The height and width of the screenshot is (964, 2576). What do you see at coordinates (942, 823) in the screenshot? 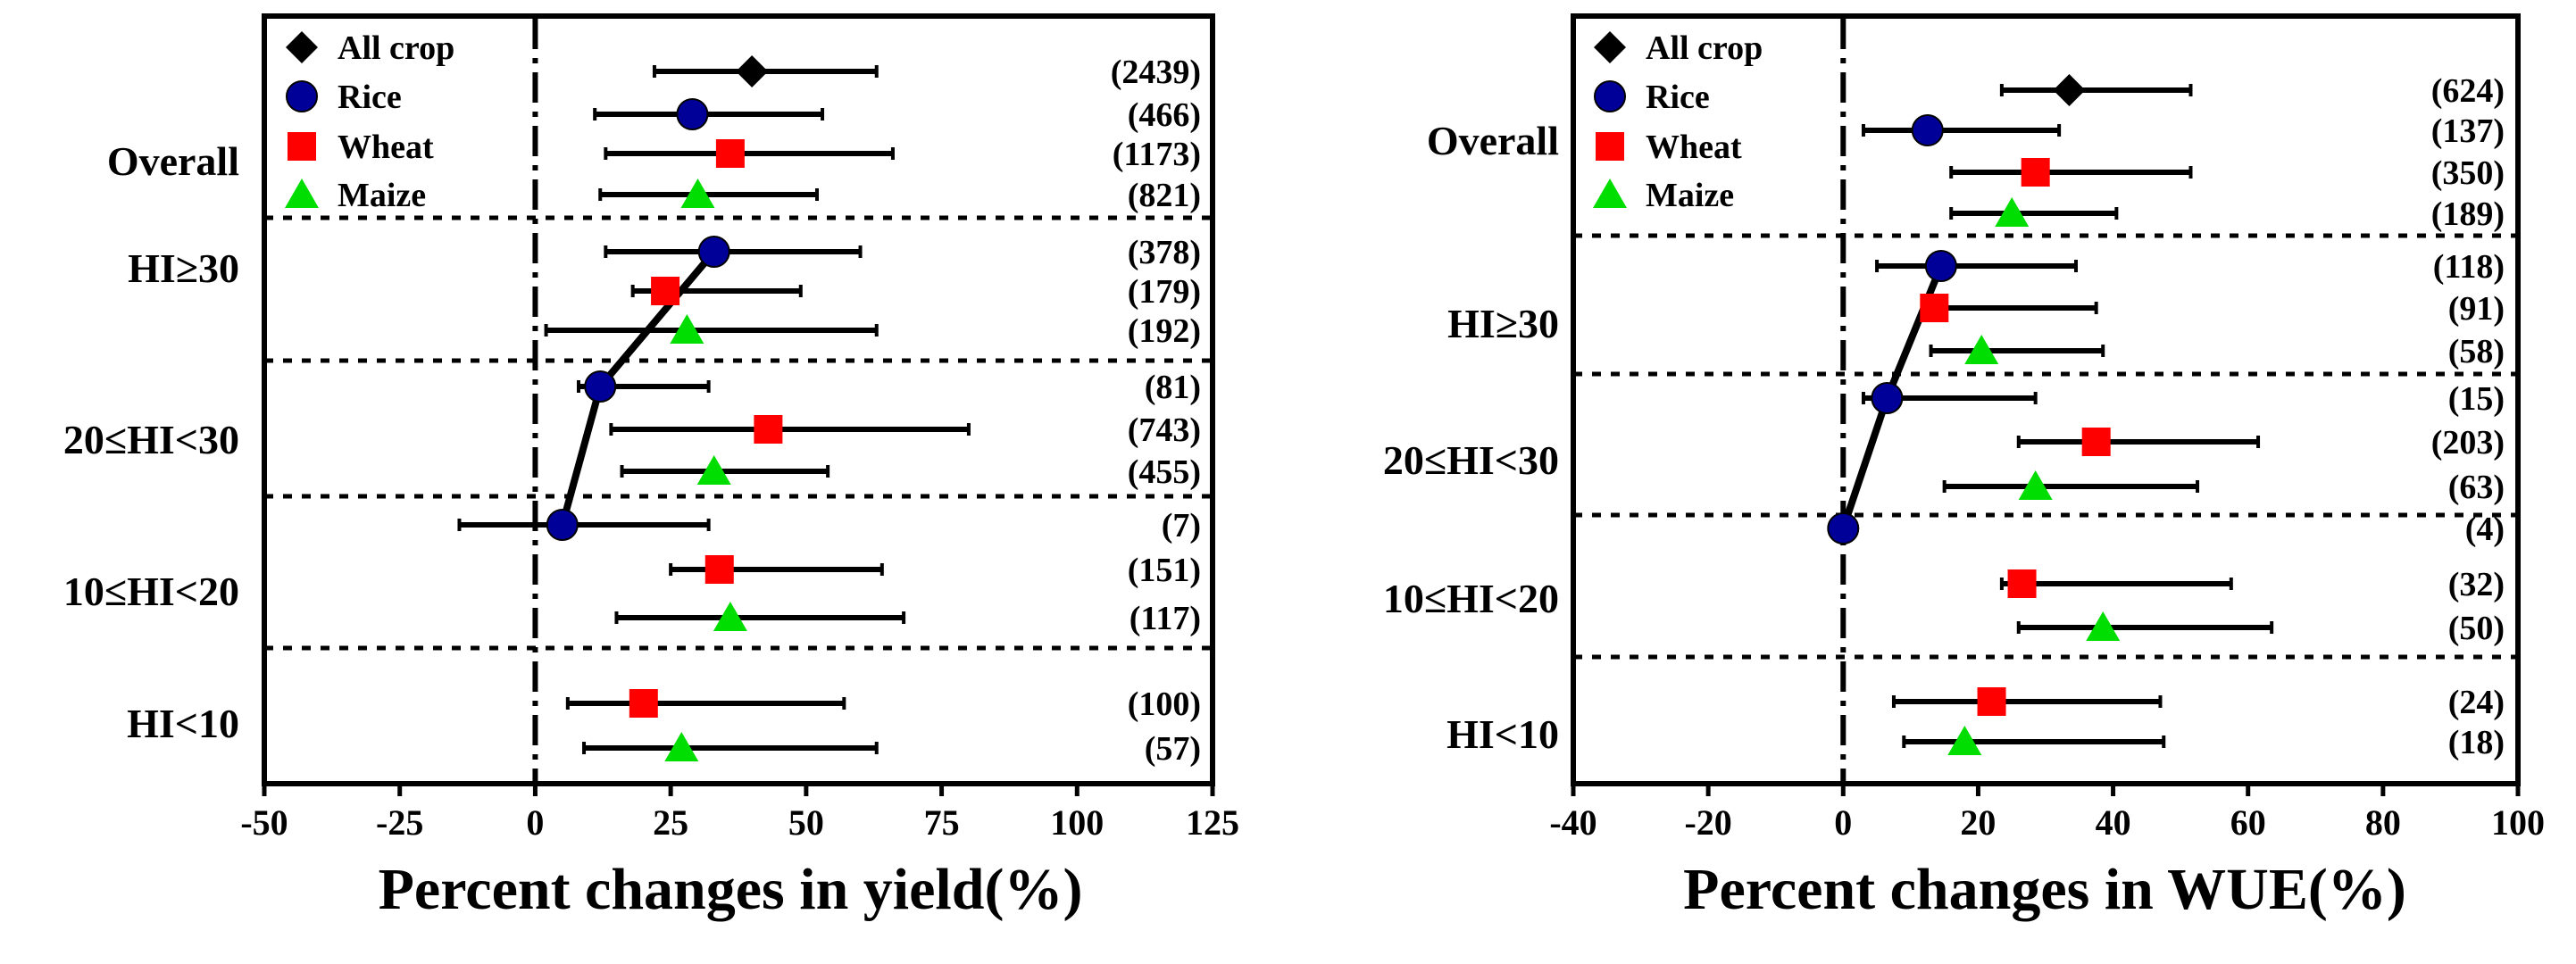
I see `panel-1-x-tick-label: 75` at bounding box center [942, 823].